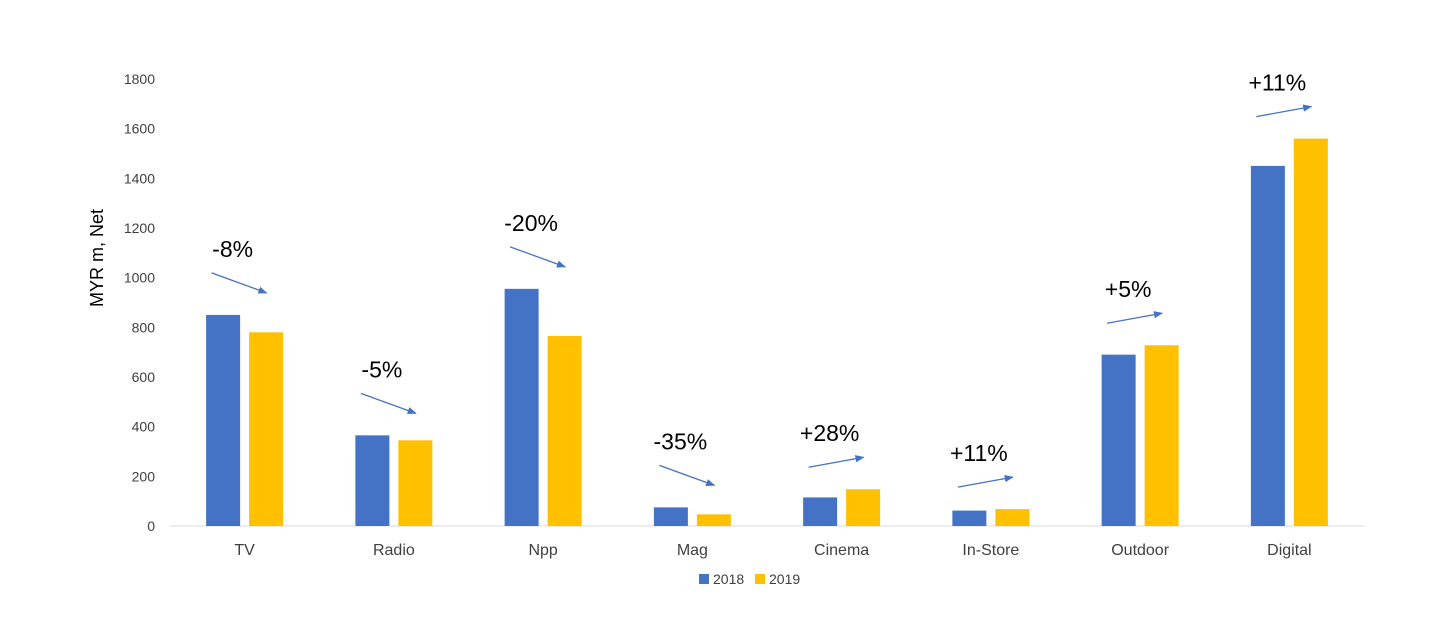  I want to click on y-tick-label: 1400, so click(139, 178).